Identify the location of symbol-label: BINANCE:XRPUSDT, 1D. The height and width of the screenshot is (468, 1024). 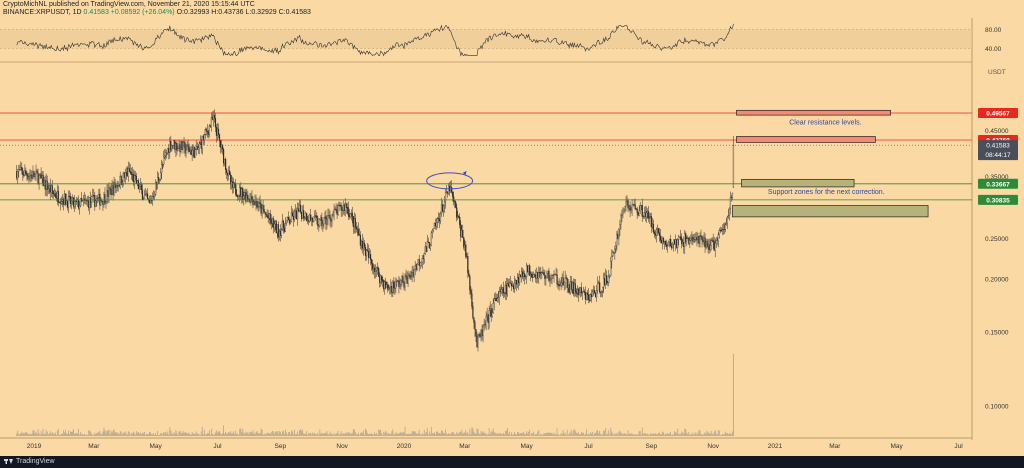
(42, 12).